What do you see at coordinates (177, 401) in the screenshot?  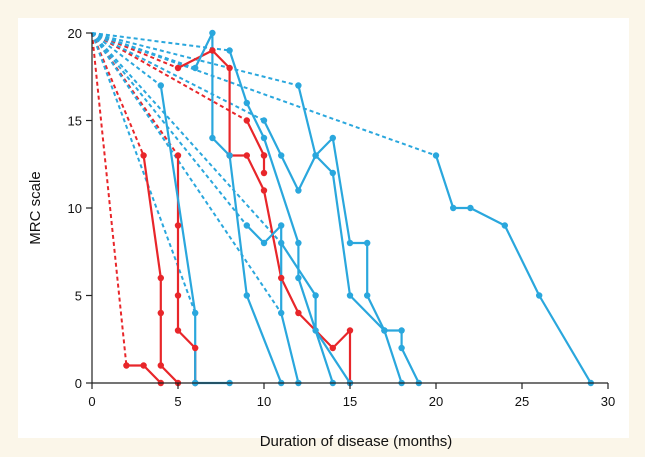 I see `x-tick-label-5: 5` at bounding box center [177, 401].